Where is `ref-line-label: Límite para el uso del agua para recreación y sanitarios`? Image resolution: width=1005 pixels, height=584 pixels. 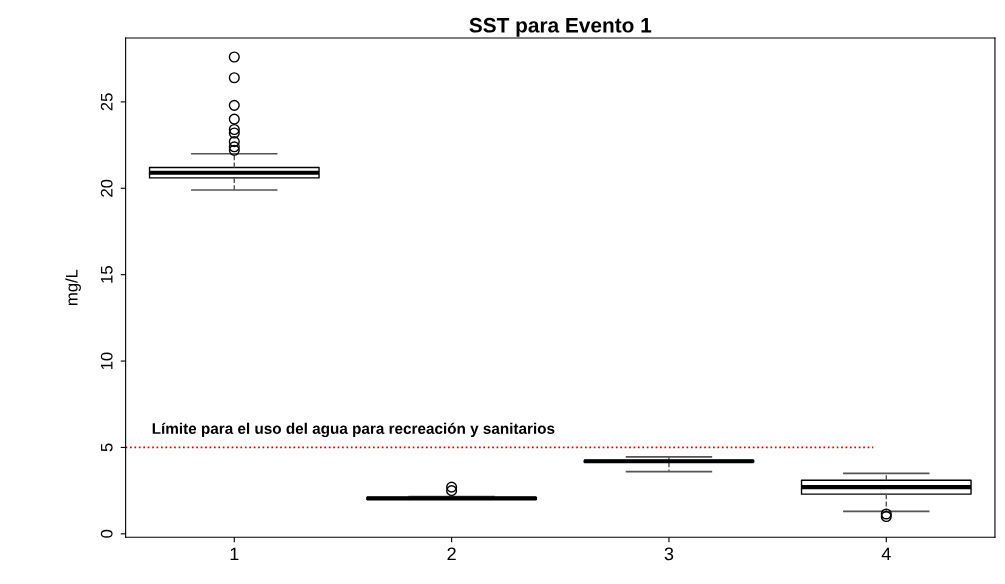
ref-line-label: Límite para el uso del agua para recreación y sanitarios is located at coordinates (353, 430).